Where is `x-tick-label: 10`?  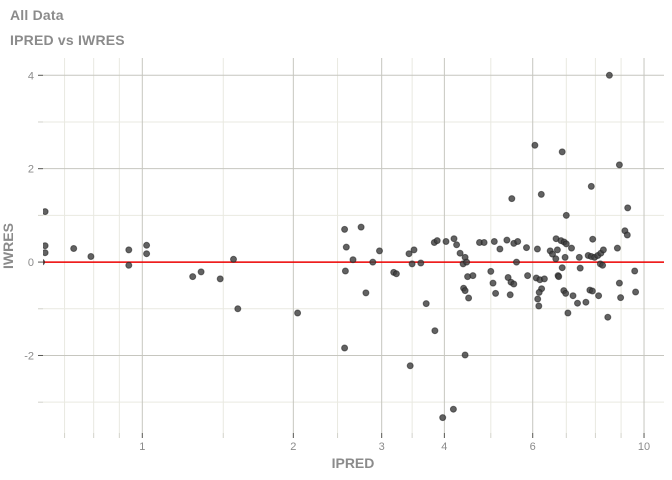
x-tick-label: 10 is located at coordinates (644, 447).